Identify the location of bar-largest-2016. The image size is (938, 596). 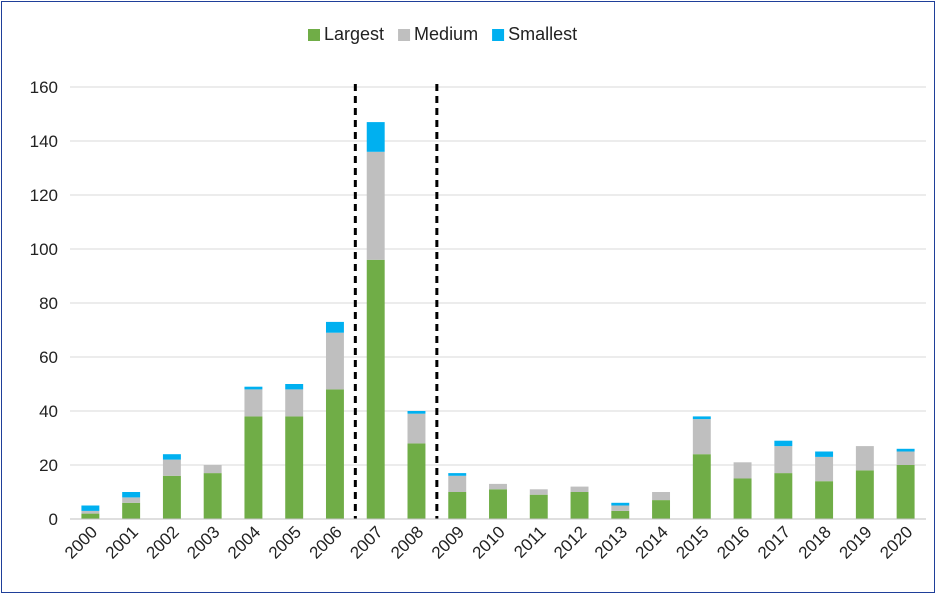
(742, 498).